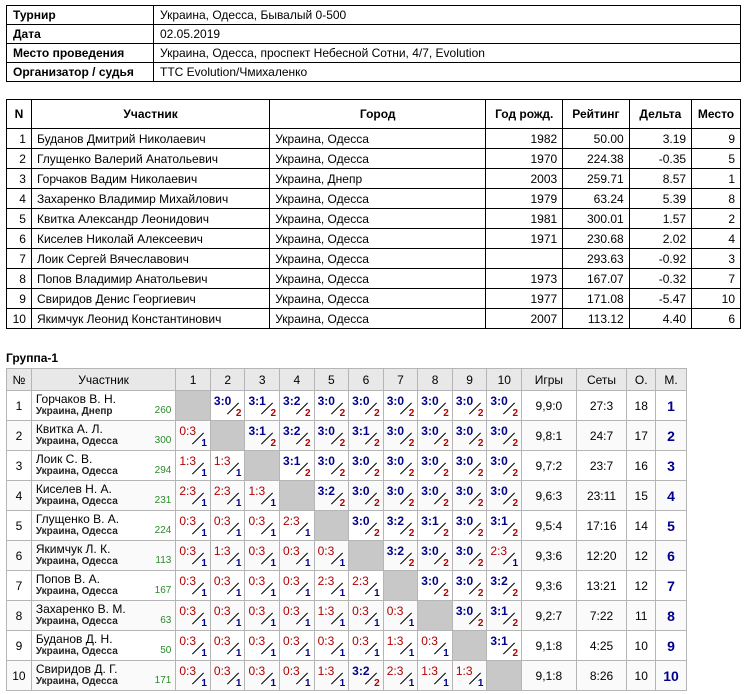 The image size is (750, 694). I want to click on match-score: 2:3, so click(222, 491).